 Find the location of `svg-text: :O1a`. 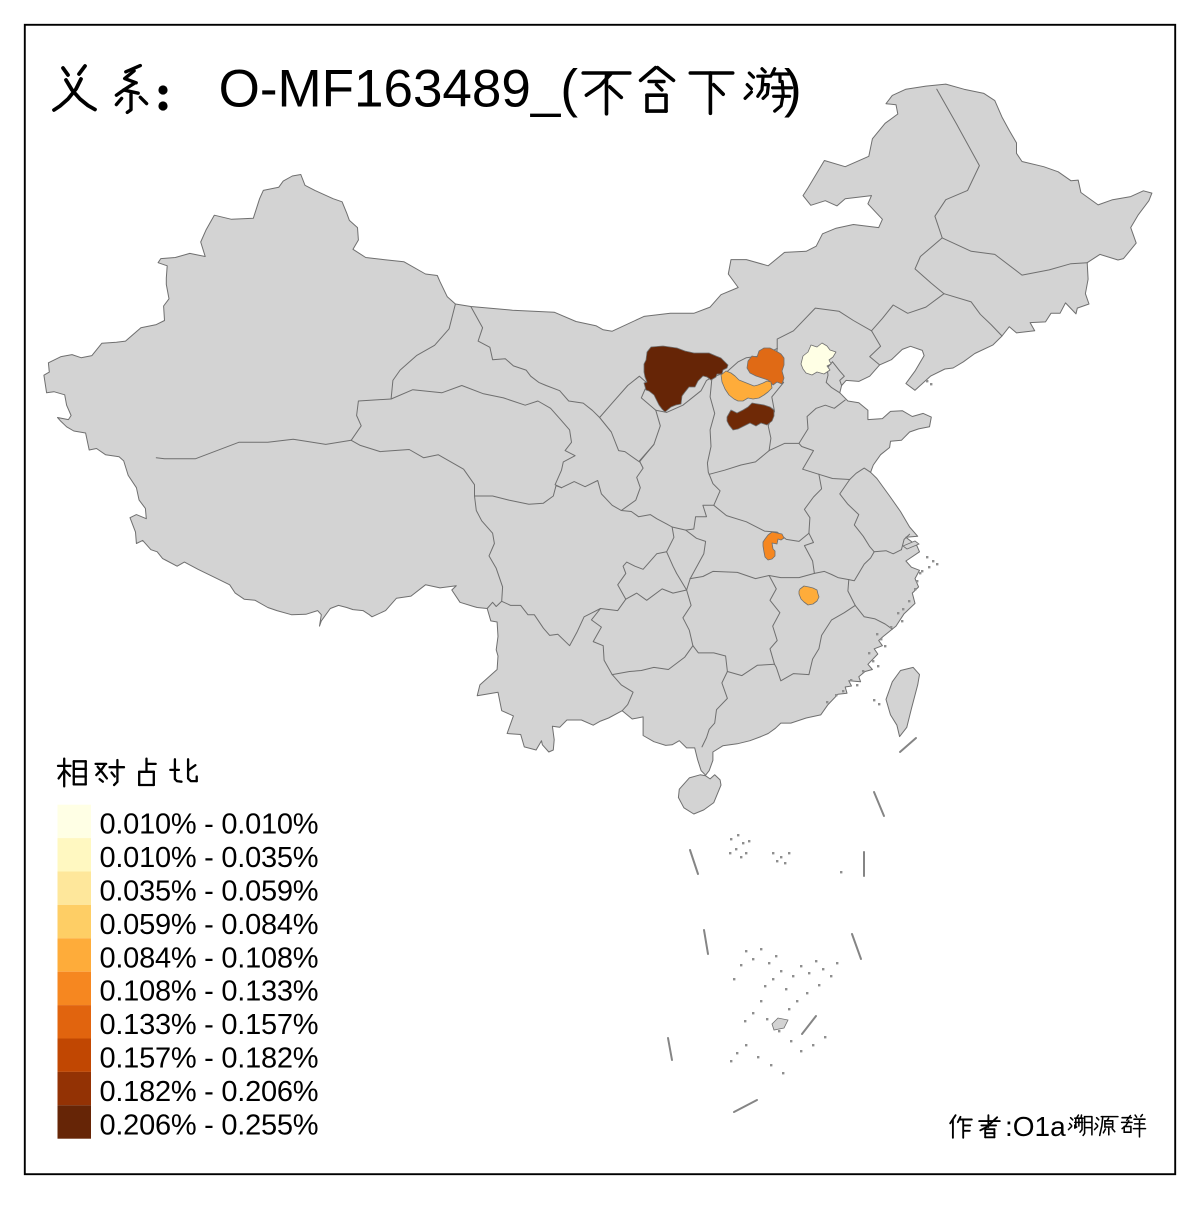

svg-text: :O1a is located at coordinates (1035, 1126).